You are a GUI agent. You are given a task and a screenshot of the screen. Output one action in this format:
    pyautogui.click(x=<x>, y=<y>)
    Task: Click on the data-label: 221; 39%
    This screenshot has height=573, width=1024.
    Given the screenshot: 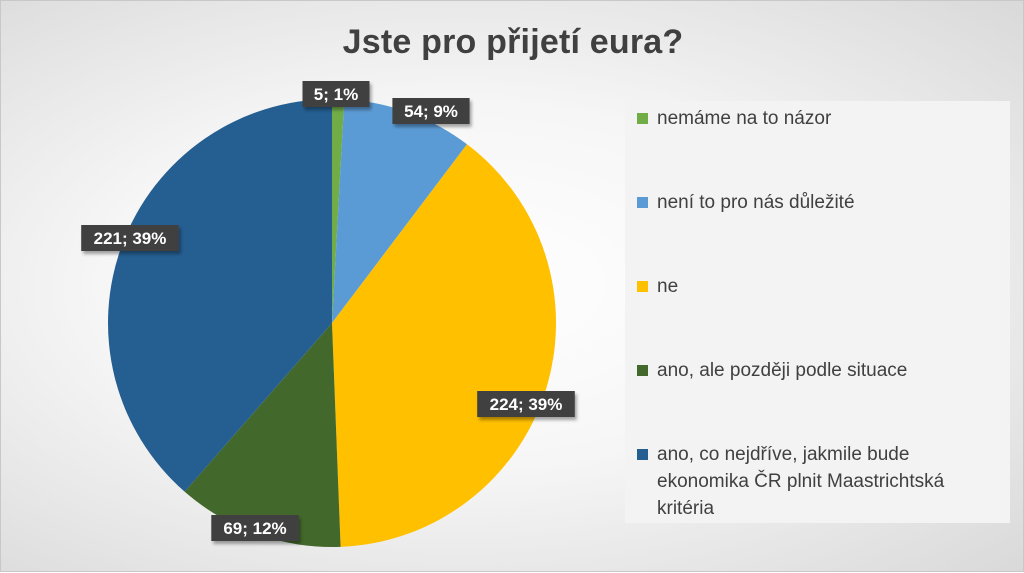 What is the action you would take?
    pyautogui.click(x=130, y=238)
    